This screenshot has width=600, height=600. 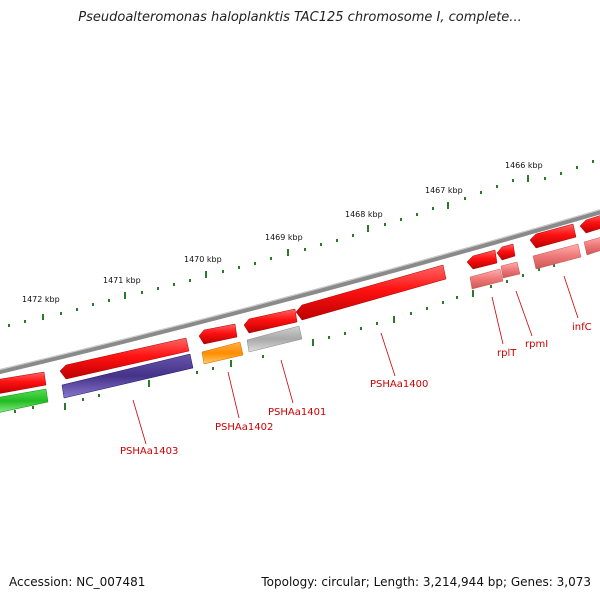 What do you see at coordinates (524, 313) in the screenshot?
I see `leader-rpmi` at bounding box center [524, 313].